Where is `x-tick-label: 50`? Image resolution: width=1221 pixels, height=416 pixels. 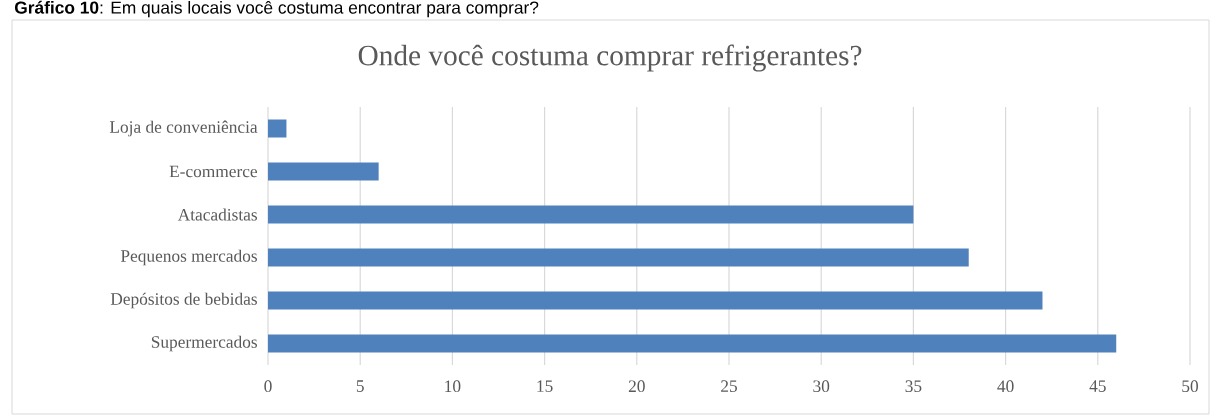 x-tick-label: 50 is located at coordinates (1190, 386).